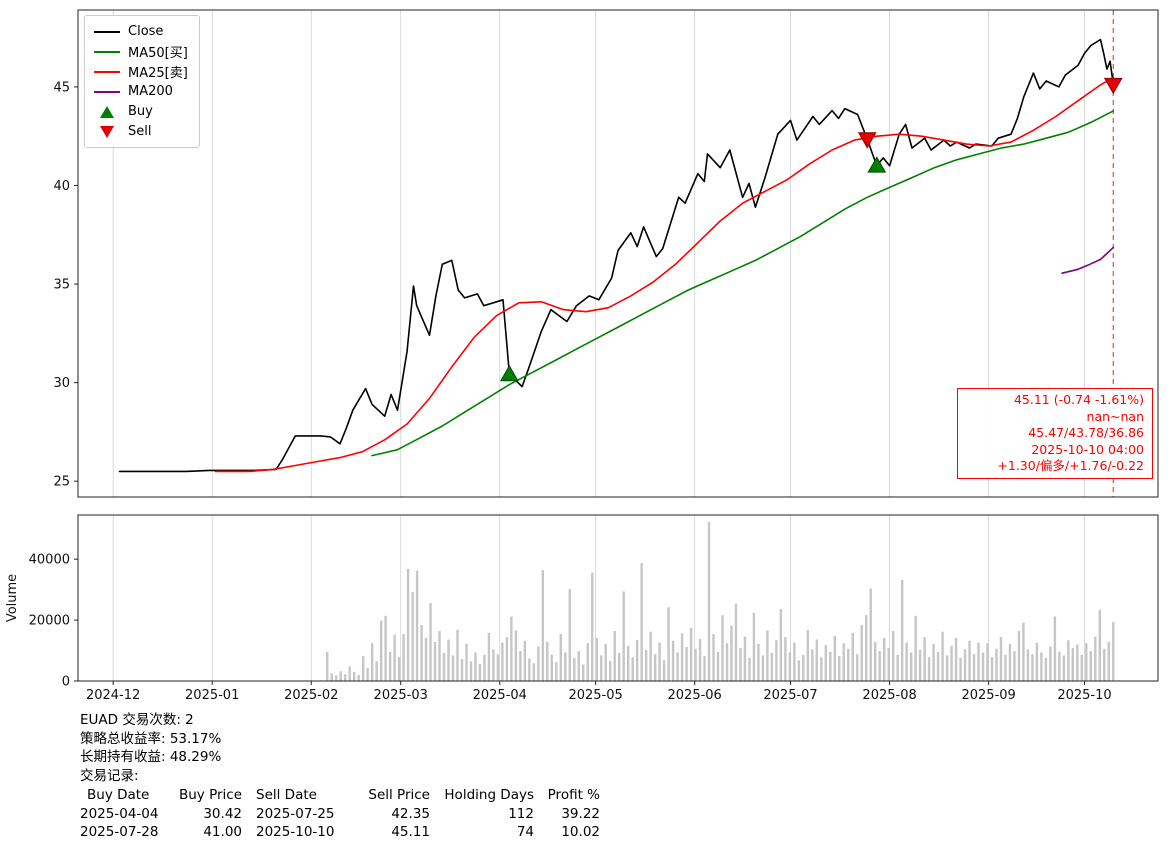 This screenshot has width=1172, height=860. I want to click on cell-profit: 39.22, so click(580, 813).